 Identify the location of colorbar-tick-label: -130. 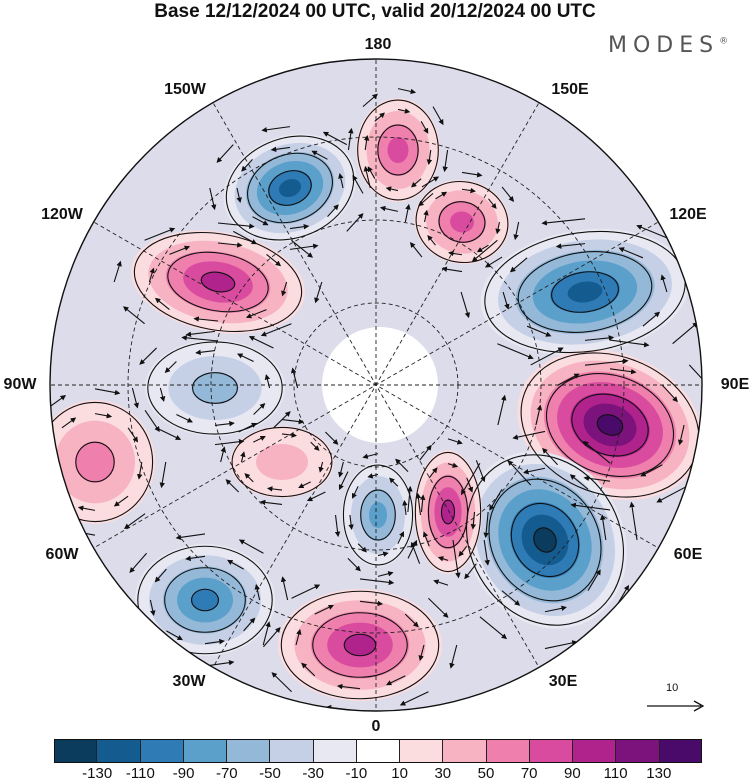
(97, 773).